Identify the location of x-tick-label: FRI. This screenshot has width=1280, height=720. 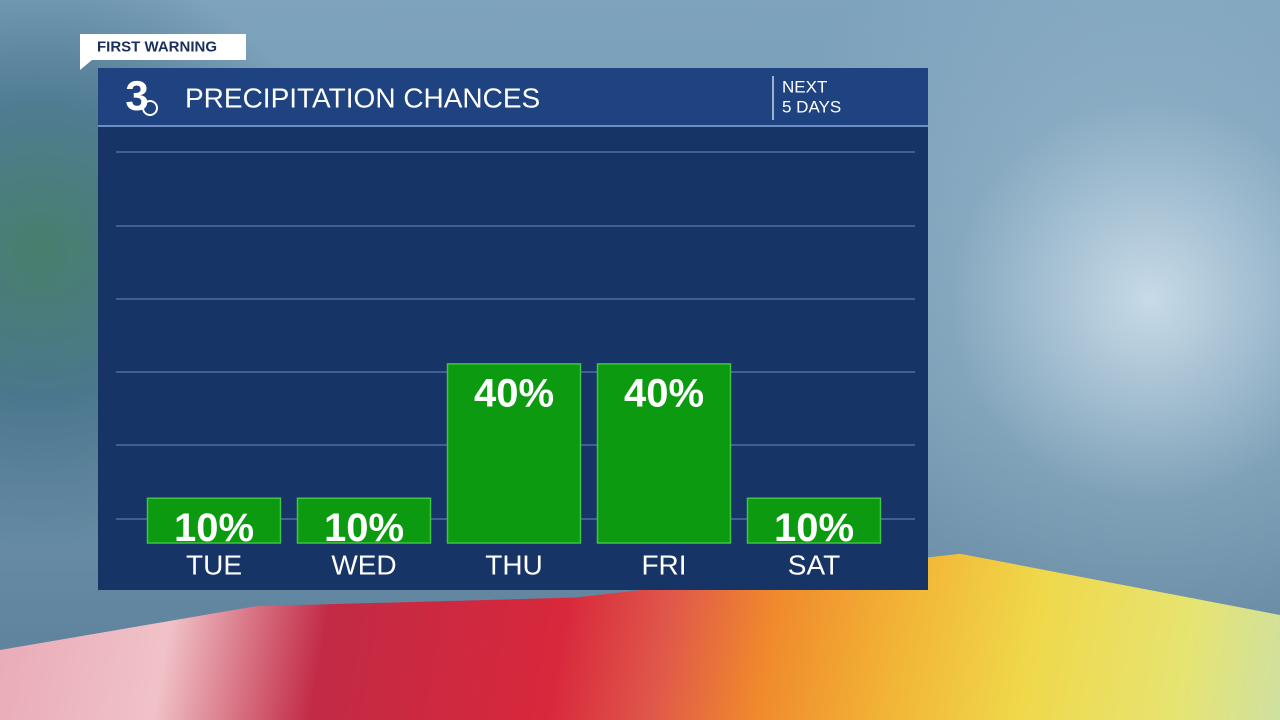
(663, 564).